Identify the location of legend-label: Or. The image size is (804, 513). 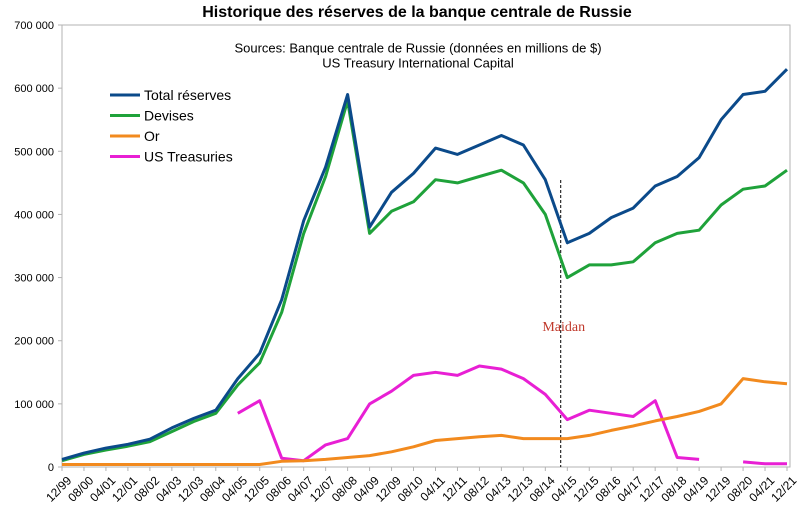
(152, 136).